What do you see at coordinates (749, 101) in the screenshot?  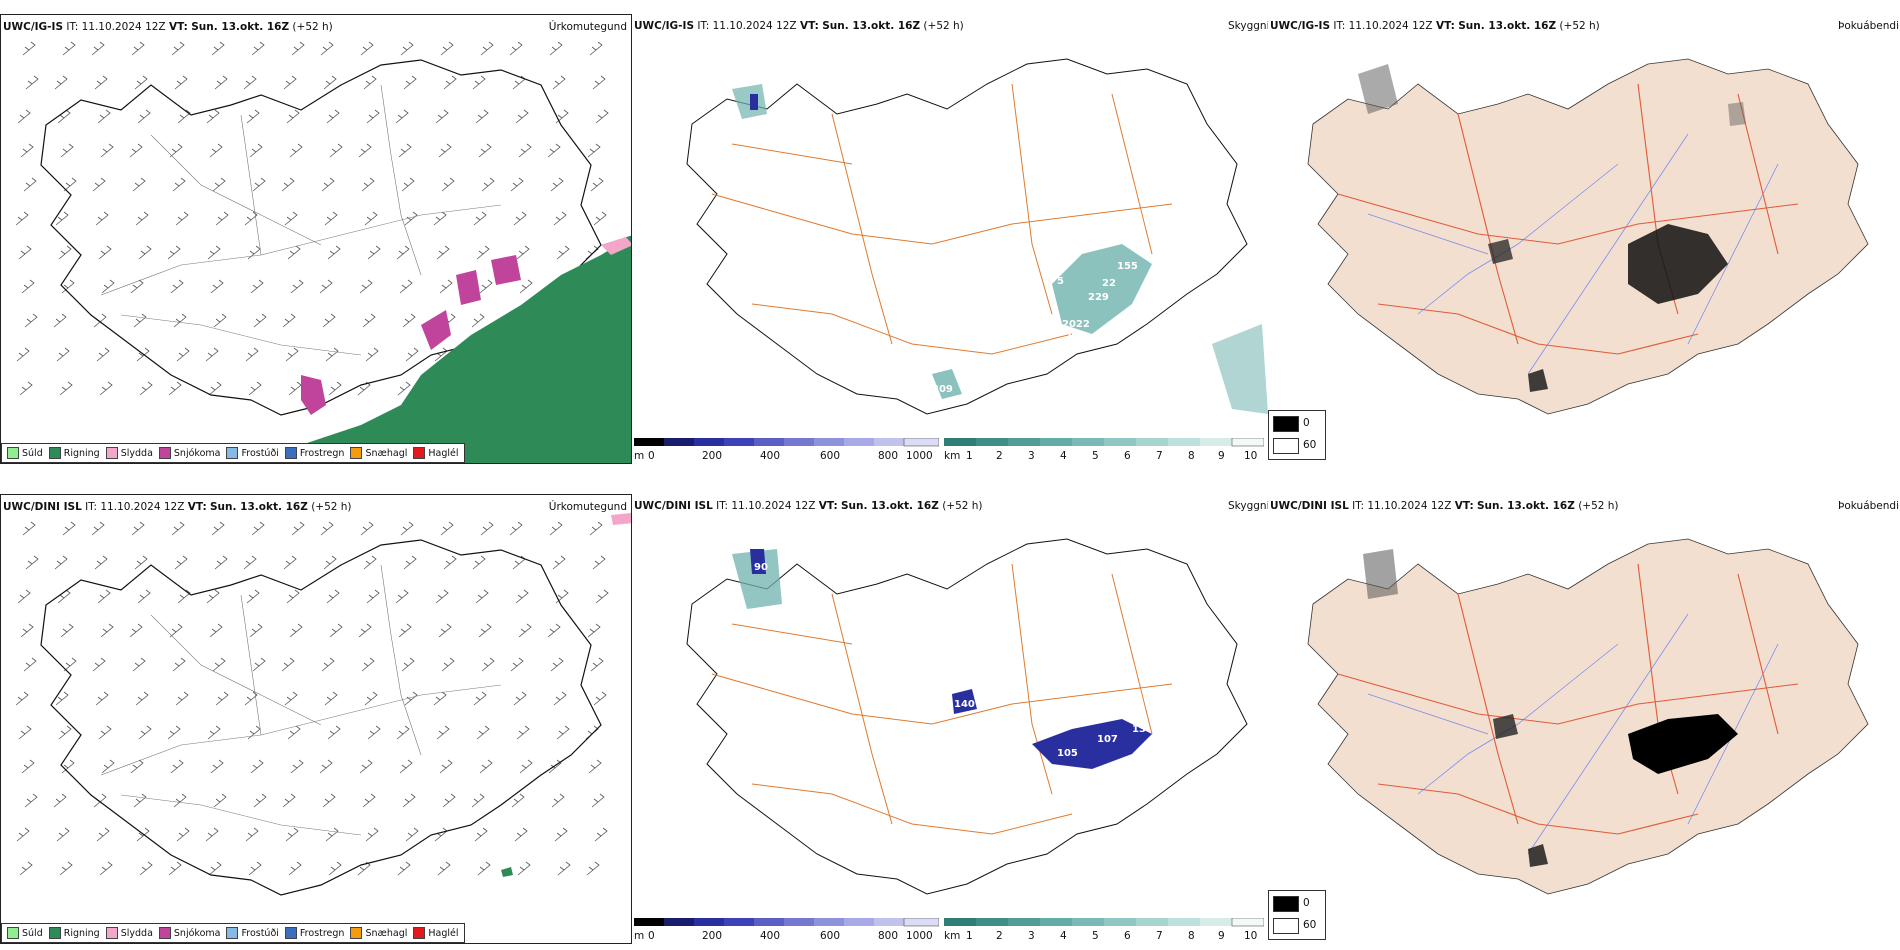 I see `vis-km-area-nw` at bounding box center [749, 101].